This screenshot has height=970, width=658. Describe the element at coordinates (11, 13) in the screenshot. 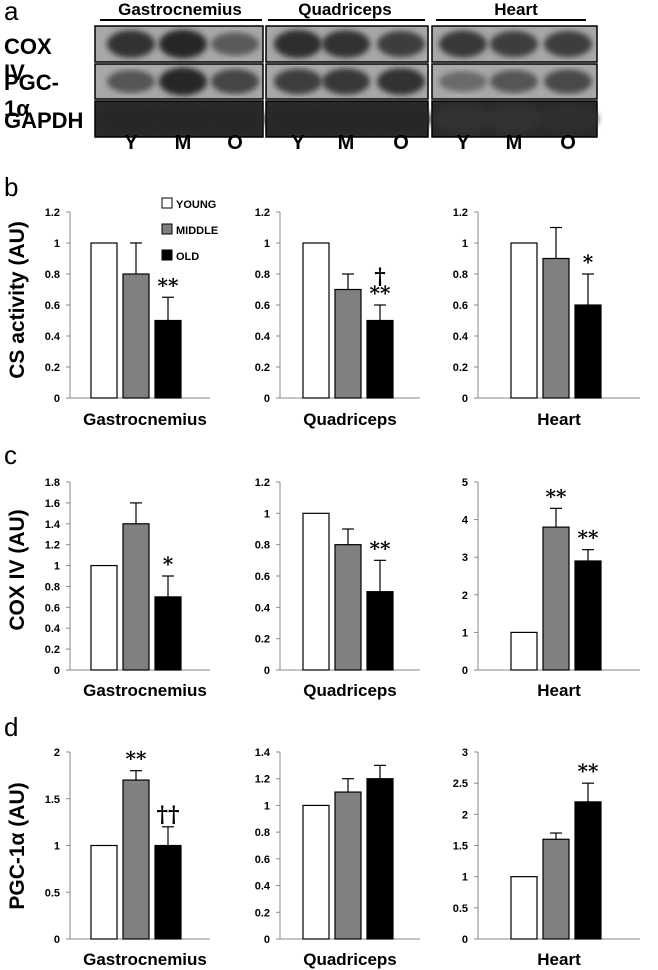

I see `panel-letter-a: a` at that location.